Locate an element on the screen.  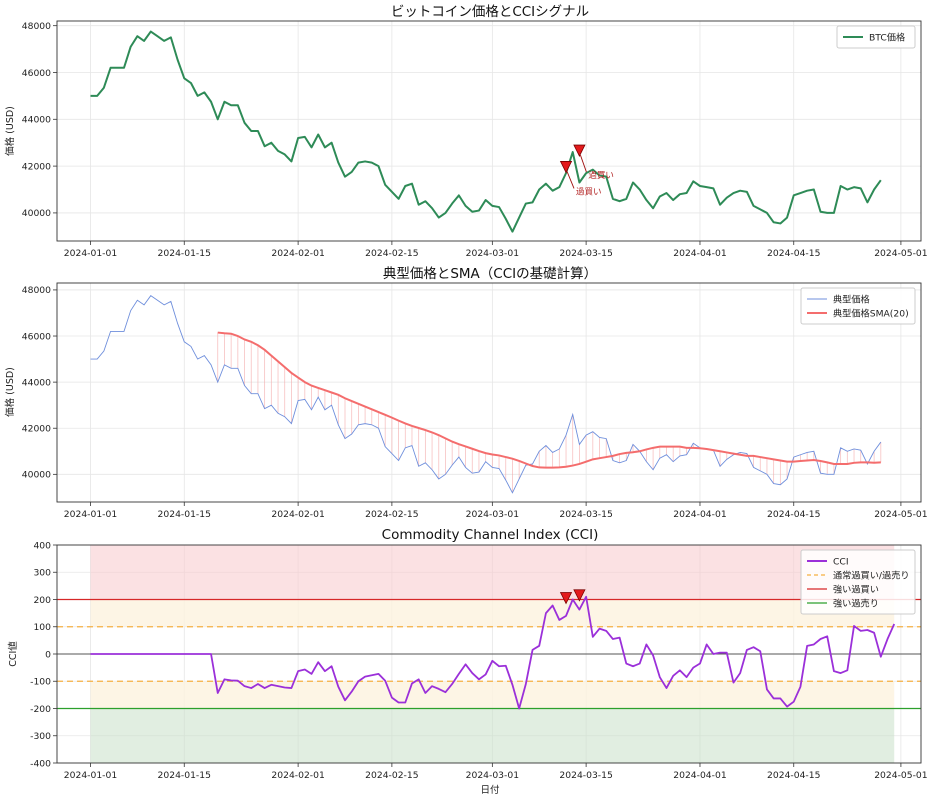
cci-signal-markers is located at coordinates (572, 597).